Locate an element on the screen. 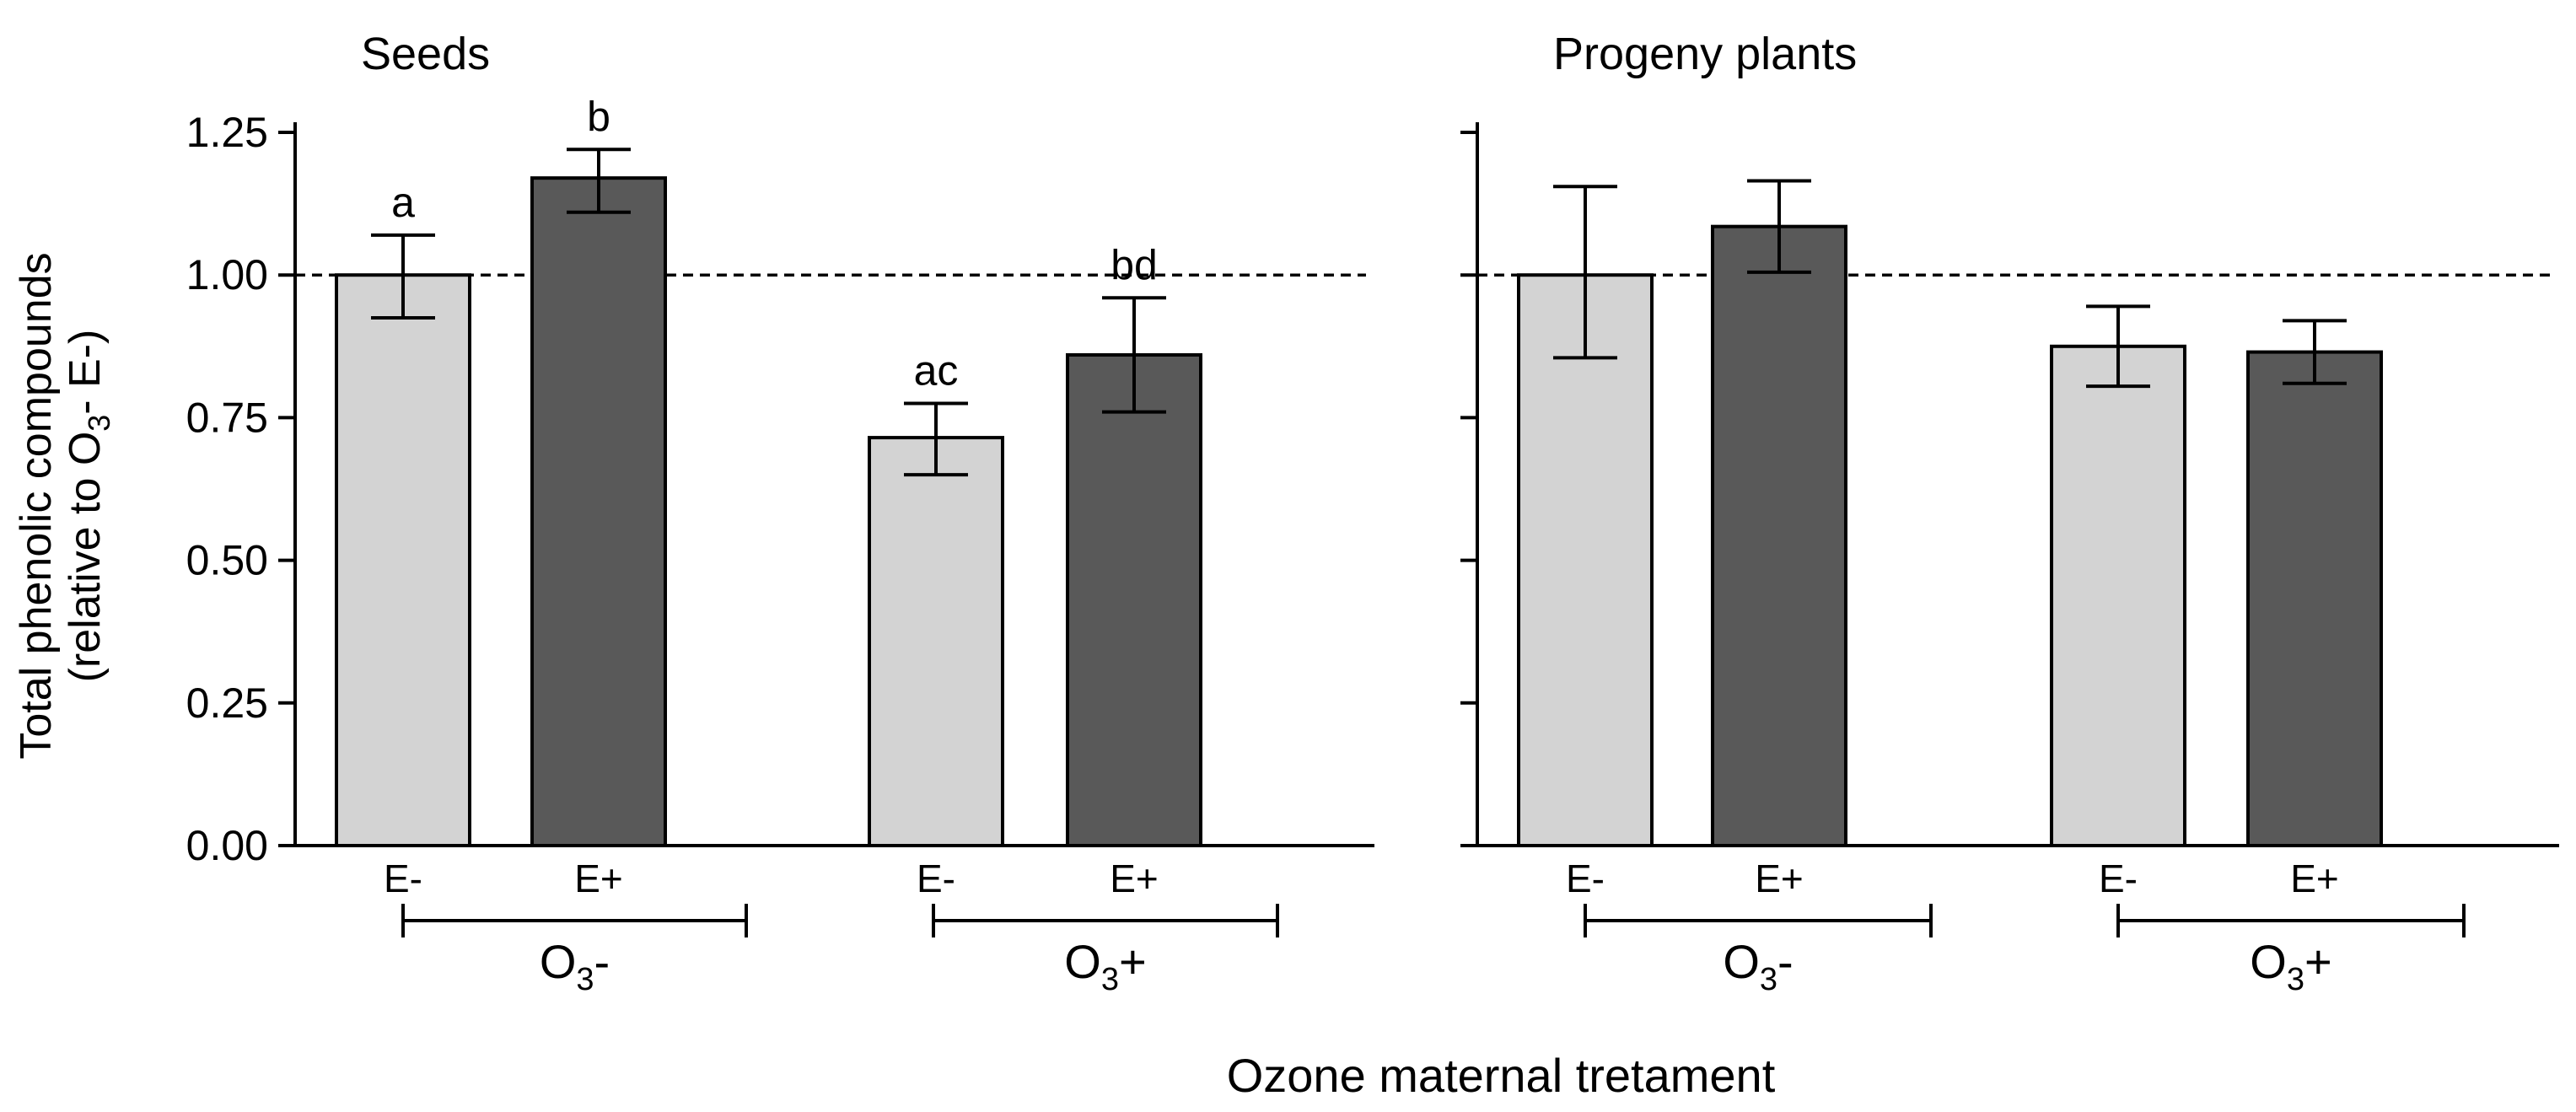  y-tick-label: 1.00 is located at coordinates (227, 274).